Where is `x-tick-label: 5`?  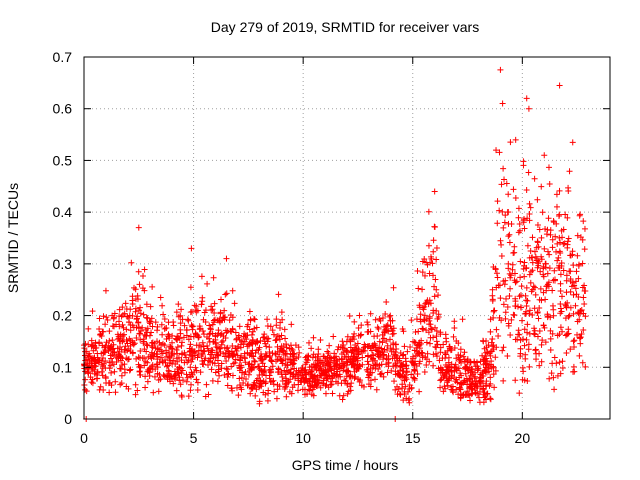 x-tick-label: 5 is located at coordinates (194, 438).